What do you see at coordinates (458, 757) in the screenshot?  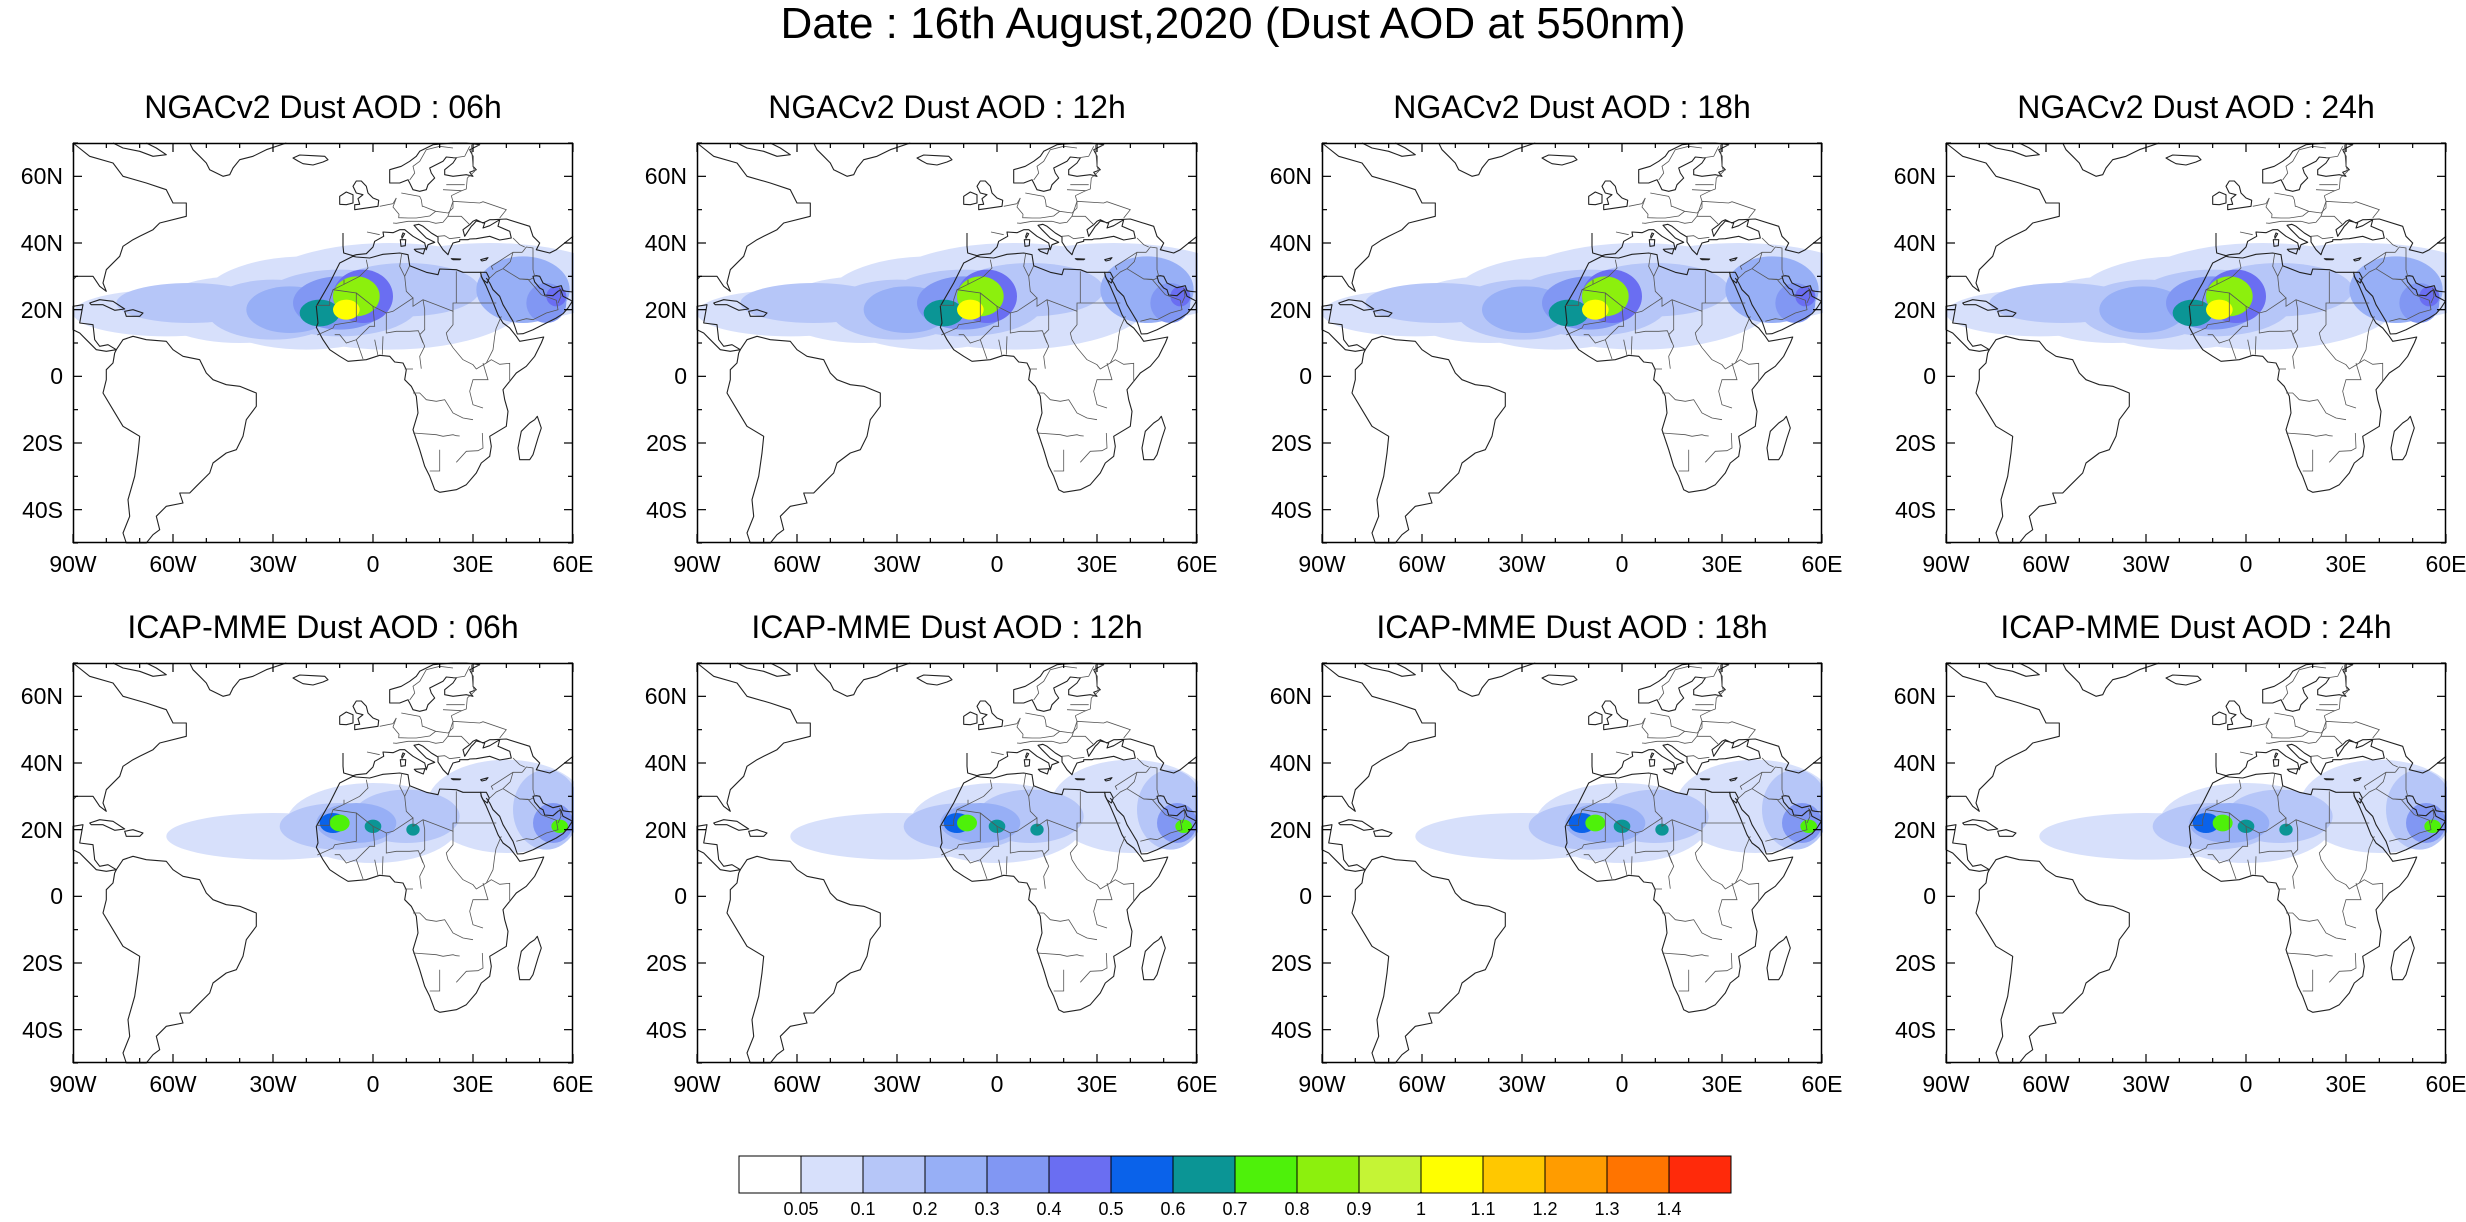 I see `coastline-europe` at bounding box center [458, 757].